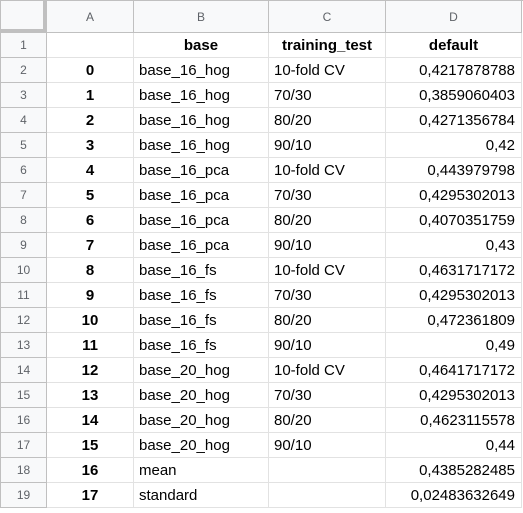 The image size is (523, 513). I want to click on cell-index: 4, so click(90, 170).